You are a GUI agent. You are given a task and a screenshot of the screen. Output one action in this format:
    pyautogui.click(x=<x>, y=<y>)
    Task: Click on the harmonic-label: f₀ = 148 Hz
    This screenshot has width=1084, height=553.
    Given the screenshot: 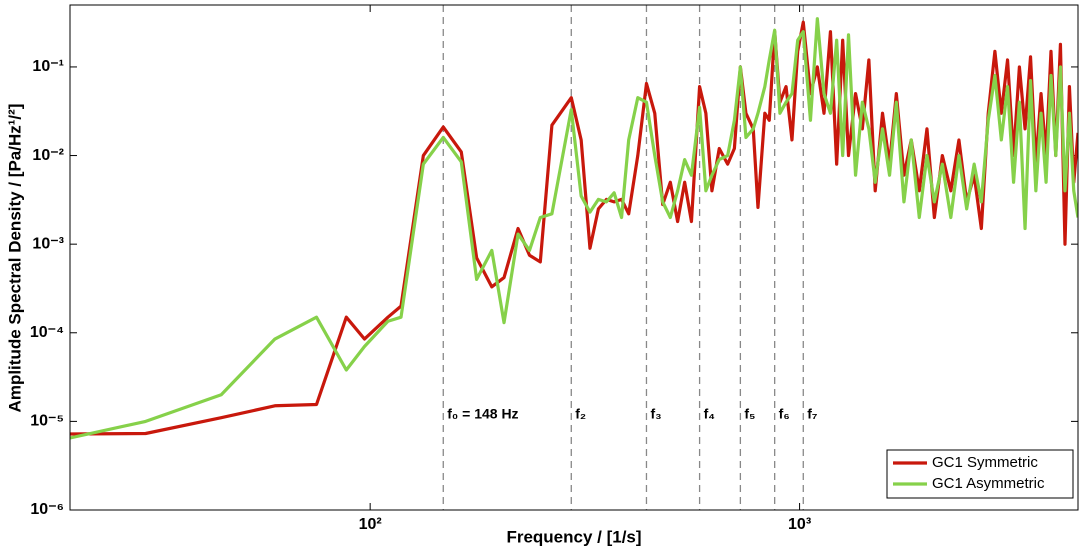 What is the action you would take?
    pyautogui.click(x=482, y=414)
    